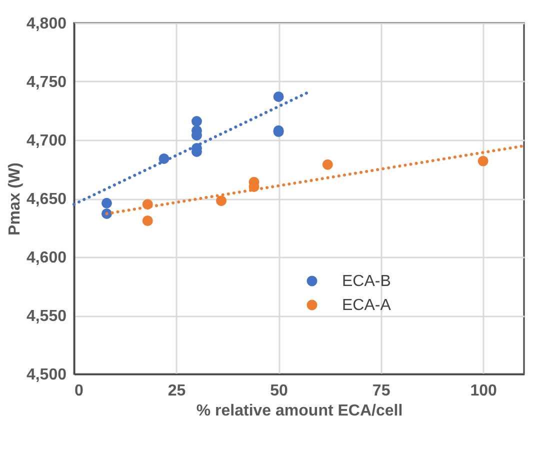 Image resolution: width=559 pixels, height=449 pixels. Describe the element at coordinates (46, 199) in the screenshot. I see `y-tick-label: 4,650` at that location.